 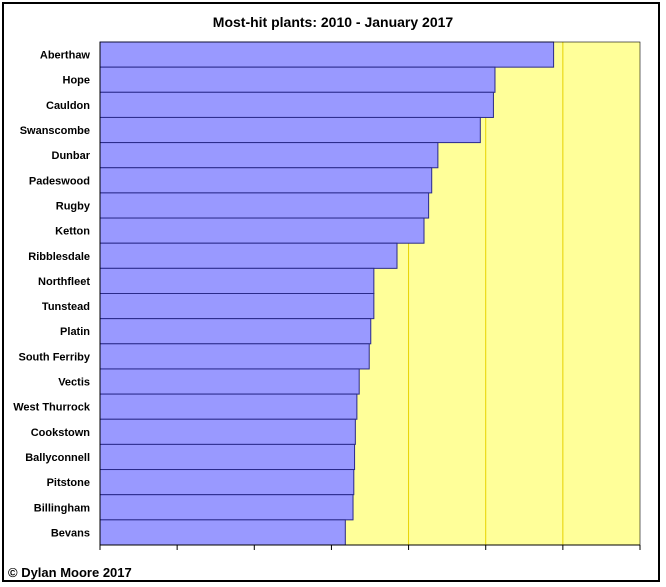 What do you see at coordinates (62, 508) in the screenshot?
I see `category-label: Billingham` at bounding box center [62, 508].